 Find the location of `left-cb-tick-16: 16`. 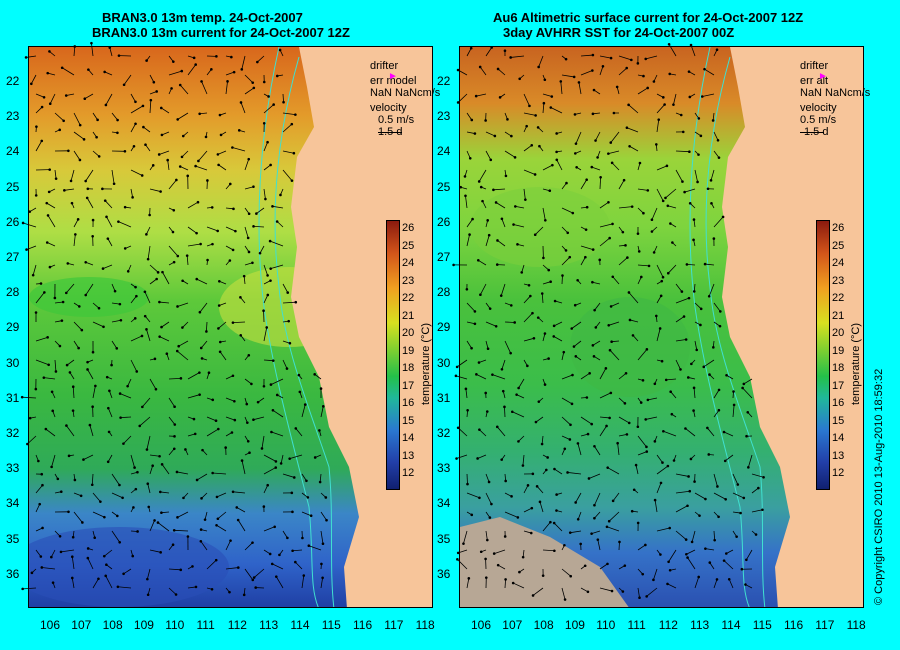

left-cb-tick-16: 16 is located at coordinates (408, 403).